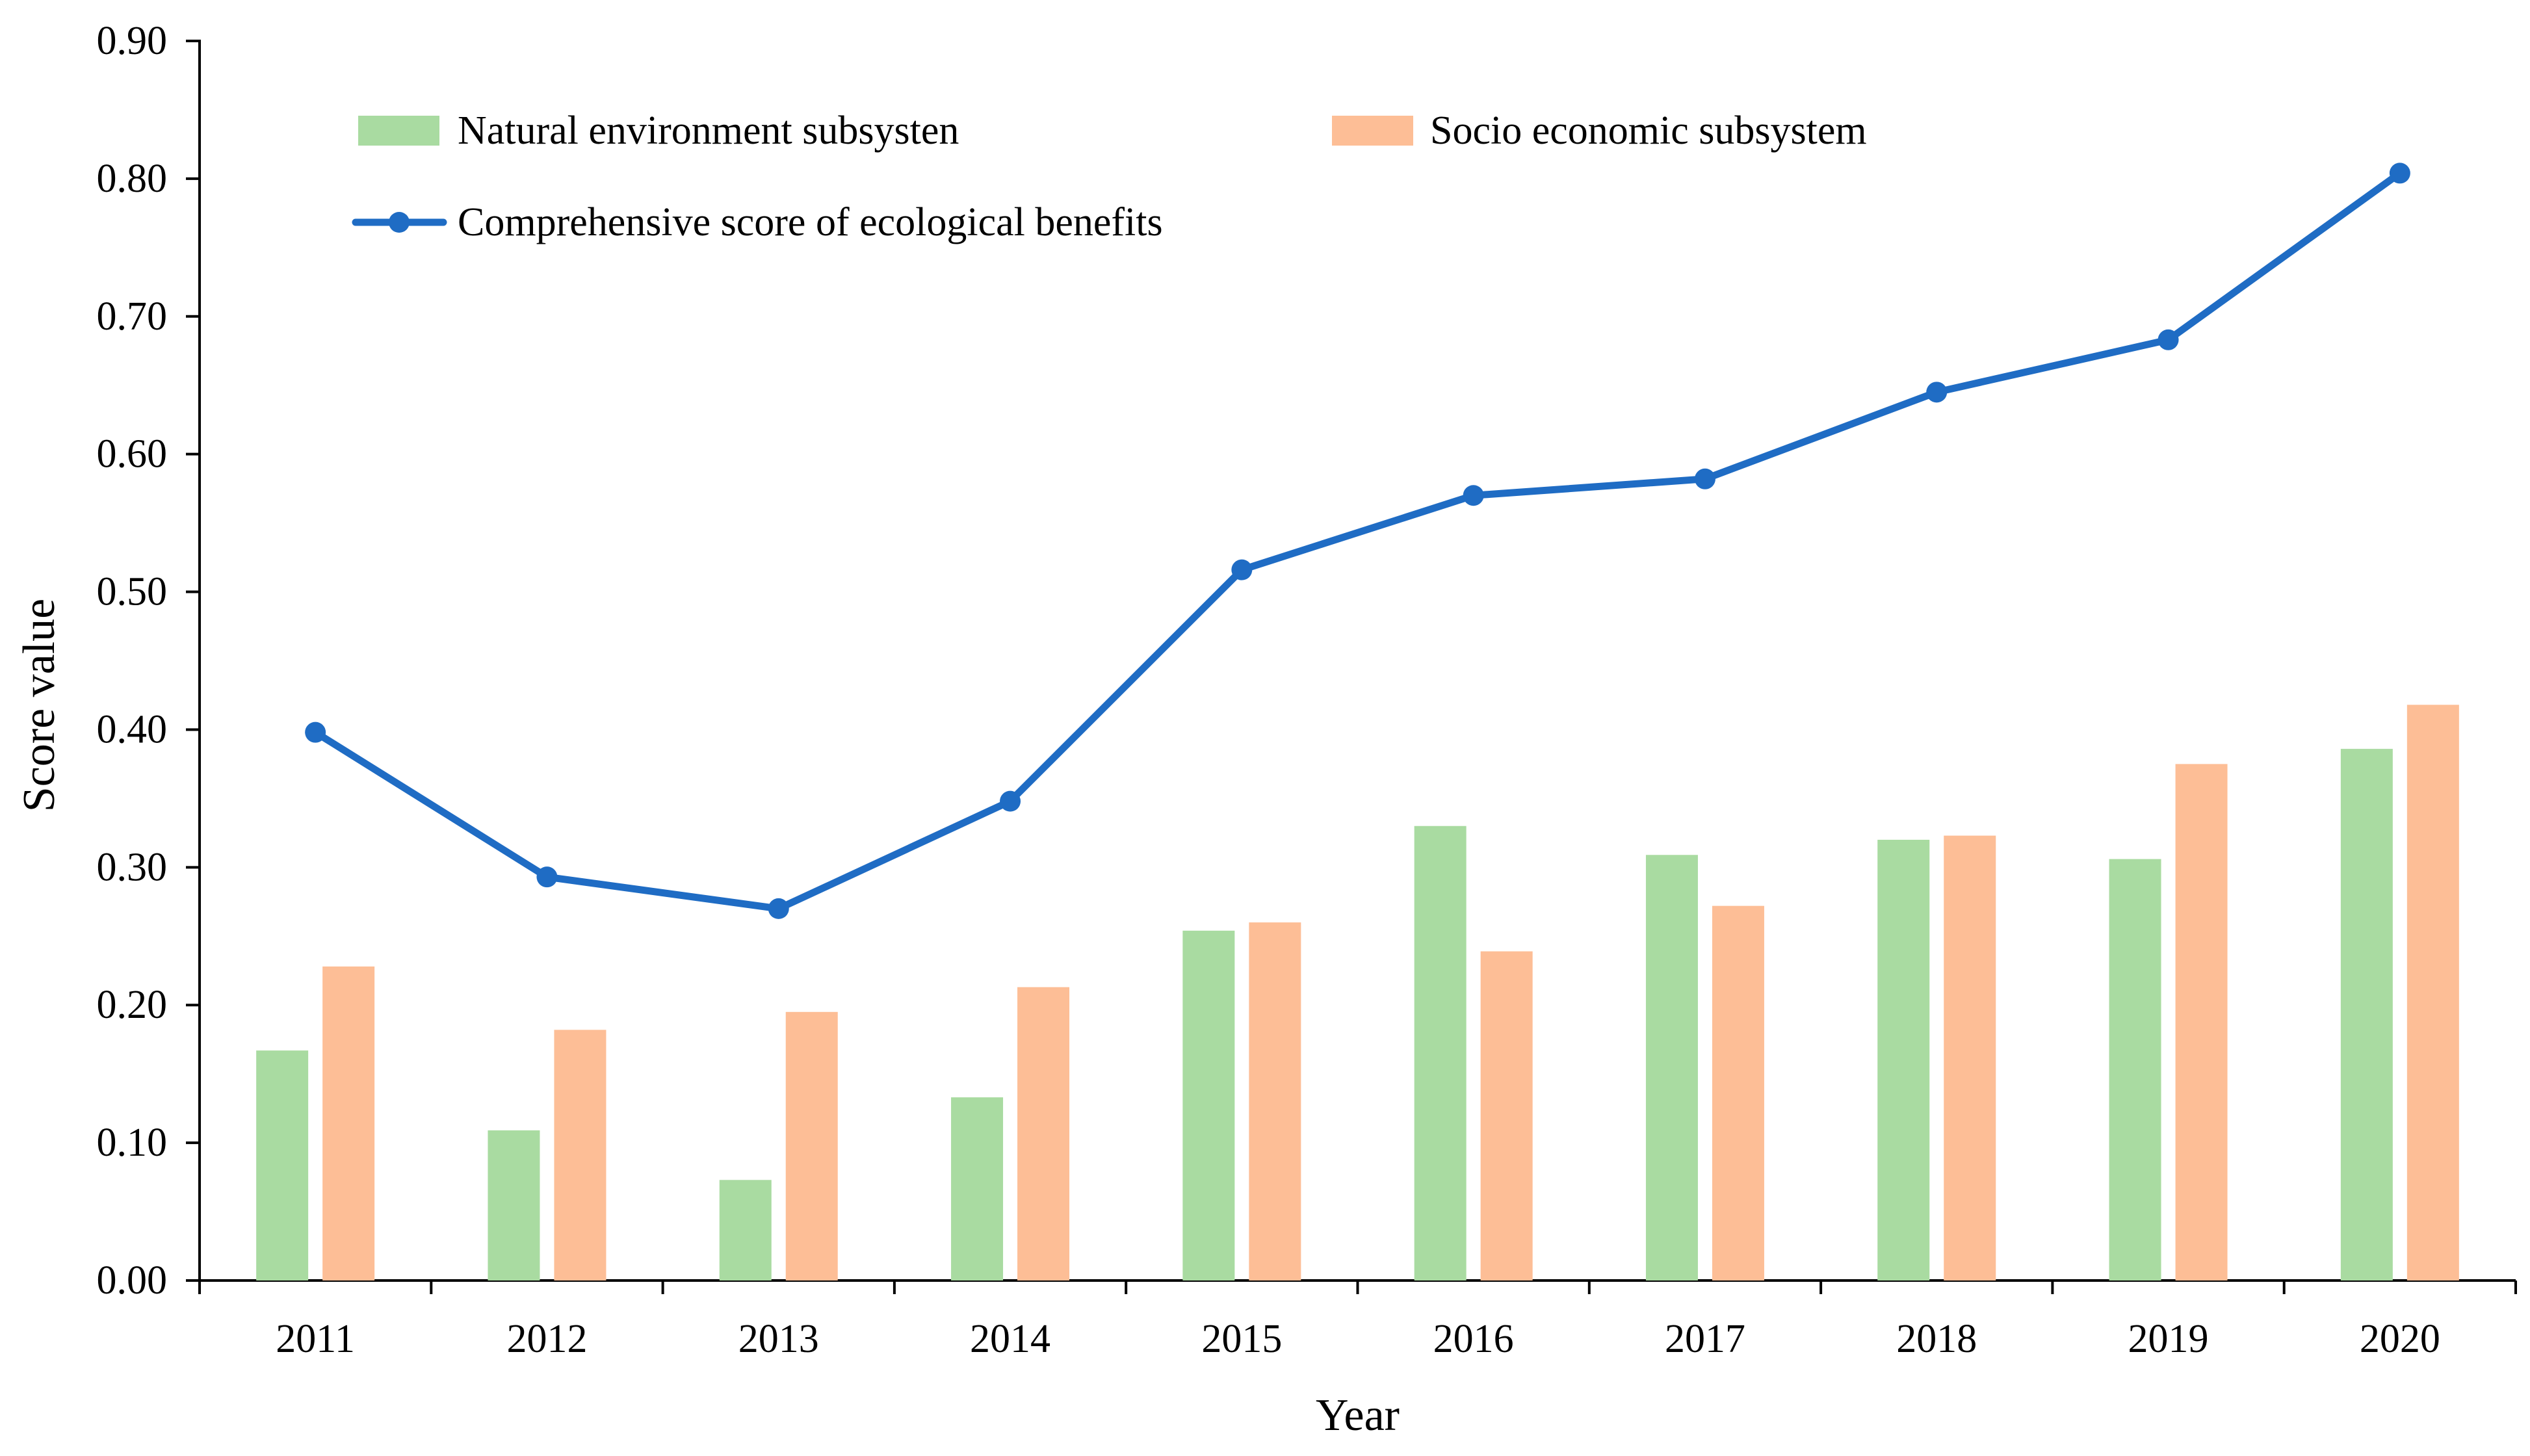 This screenshot has width=2530, height=1456. I want to click on y-tick-label: 0.30, so click(132, 867).